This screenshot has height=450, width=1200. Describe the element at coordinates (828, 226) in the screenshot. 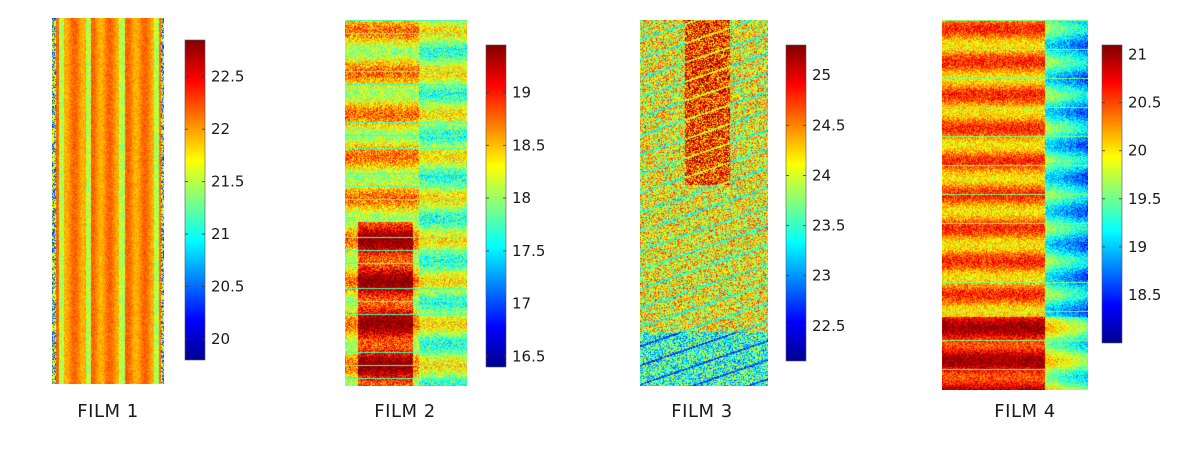

I see `colorbar-tick-label: 23.5` at that location.